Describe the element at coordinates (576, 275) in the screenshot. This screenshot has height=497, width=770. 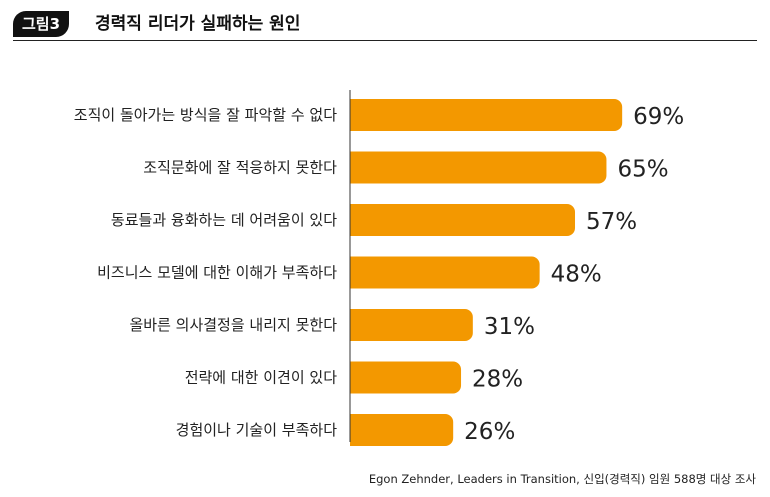
I see `value-label: 48%` at that location.